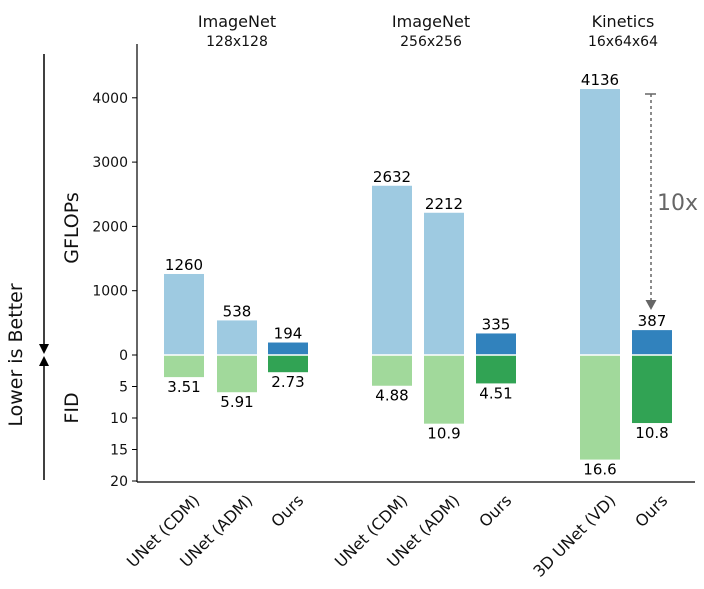  I want to click on group-title: Kinetics, so click(623, 21).